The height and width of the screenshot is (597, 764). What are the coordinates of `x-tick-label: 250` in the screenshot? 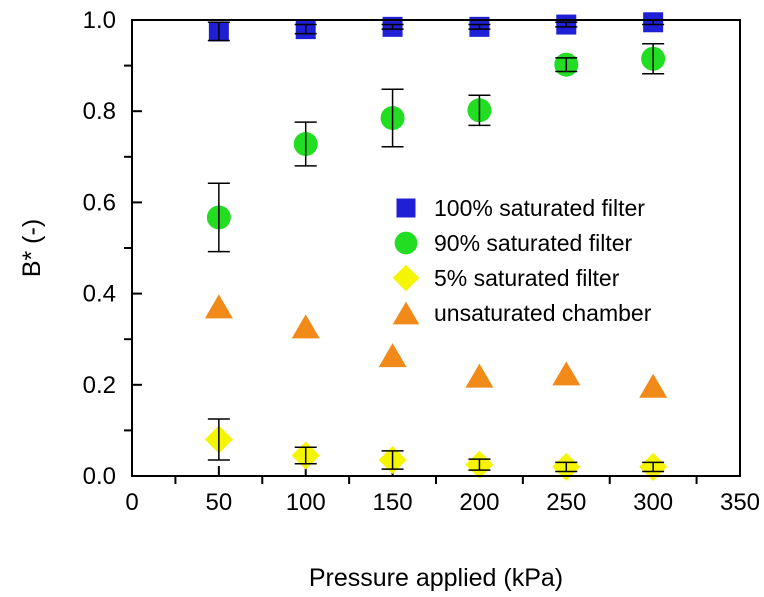 It's located at (566, 502).